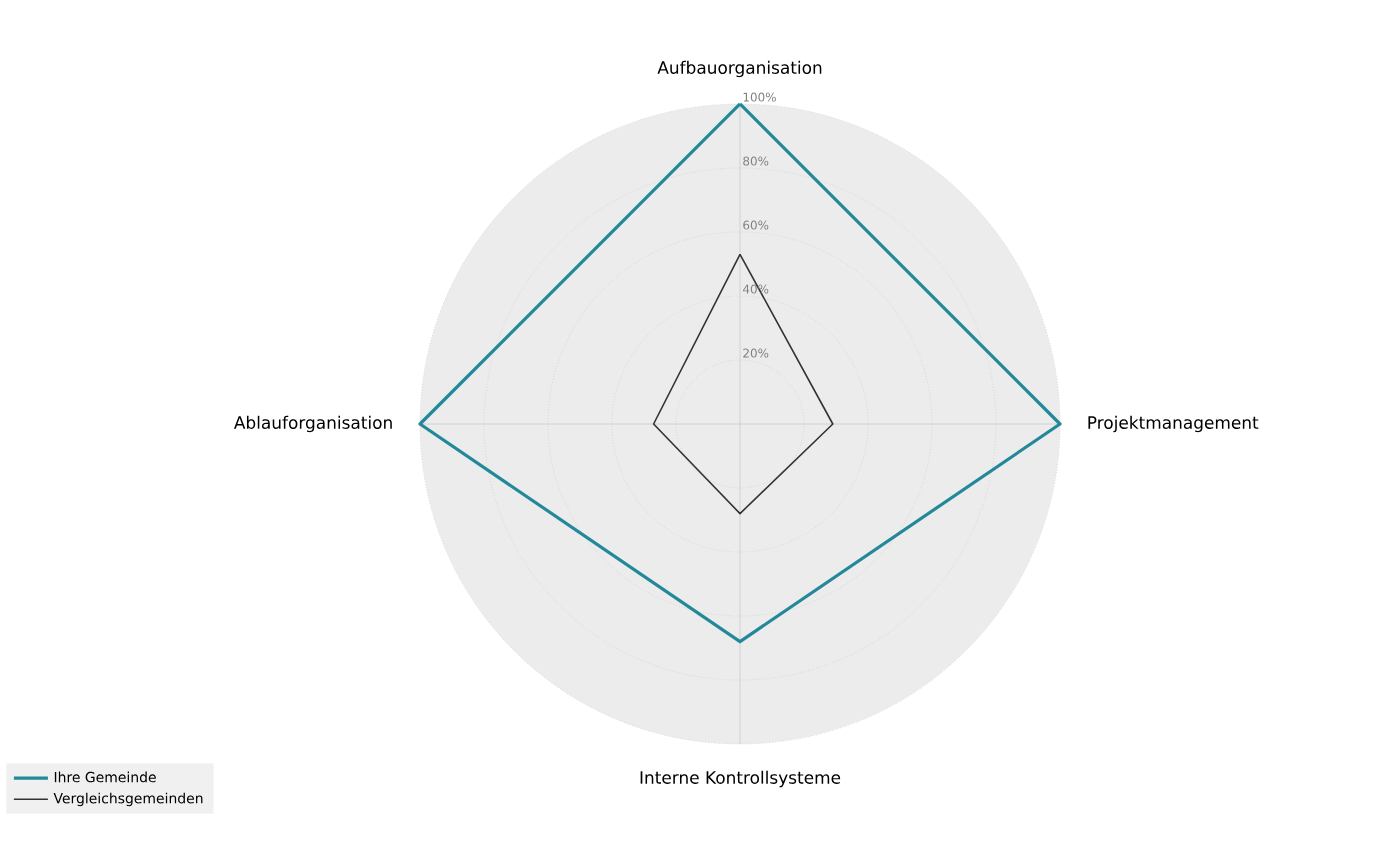 The width and height of the screenshot is (1398, 856). What do you see at coordinates (739, 69) in the screenshot?
I see `spoke-label: Aufbauorganisation` at bounding box center [739, 69].